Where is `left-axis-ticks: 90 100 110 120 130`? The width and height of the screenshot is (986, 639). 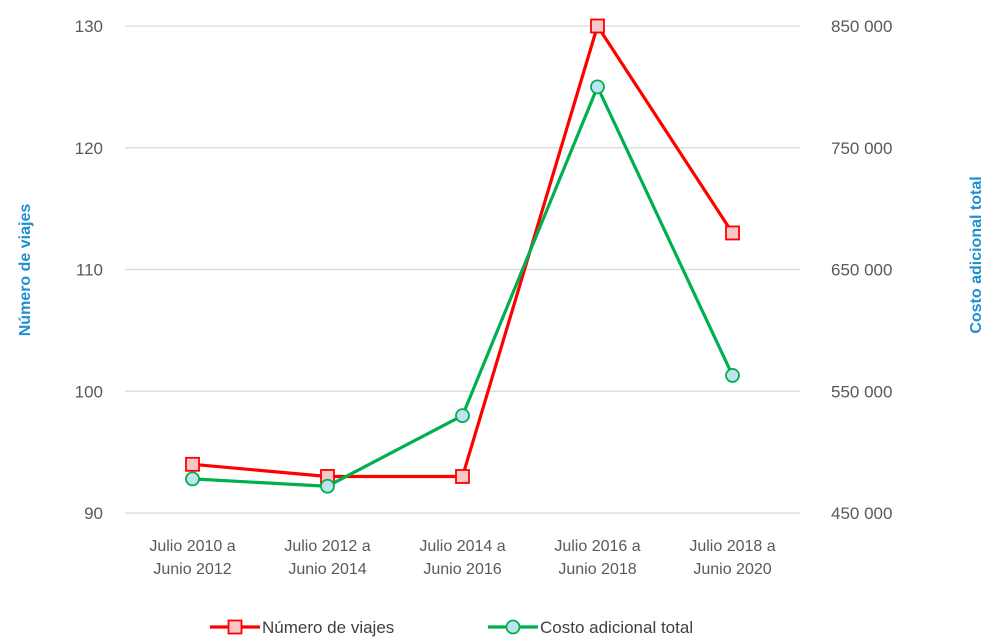 left-axis-ticks: 90 100 110 120 130 is located at coordinates (89, 270).